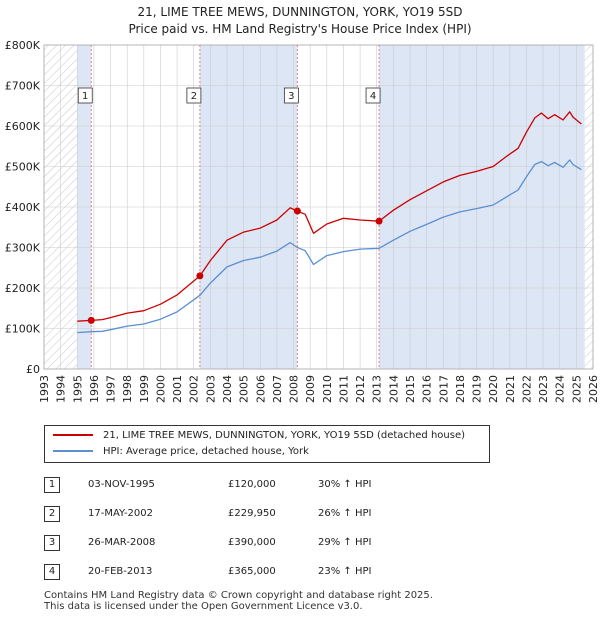  What do you see at coordinates (121, 513) in the screenshot?
I see `sale-date: 17-MAY-2002` at bounding box center [121, 513].